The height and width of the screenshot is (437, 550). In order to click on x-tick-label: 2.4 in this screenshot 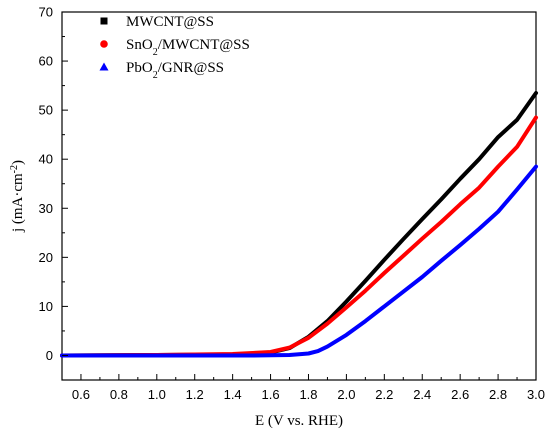, I will do `click(422, 394)`.